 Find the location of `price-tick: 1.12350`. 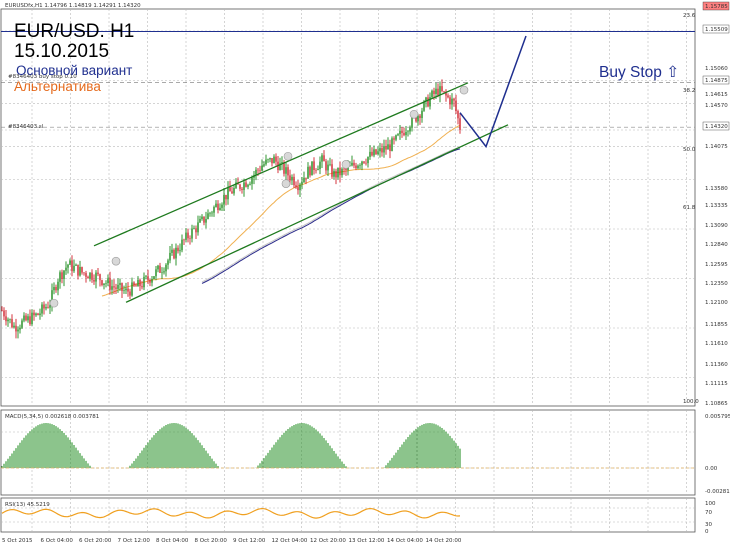

price-tick: 1.12350 is located at coordinates (716, 284).